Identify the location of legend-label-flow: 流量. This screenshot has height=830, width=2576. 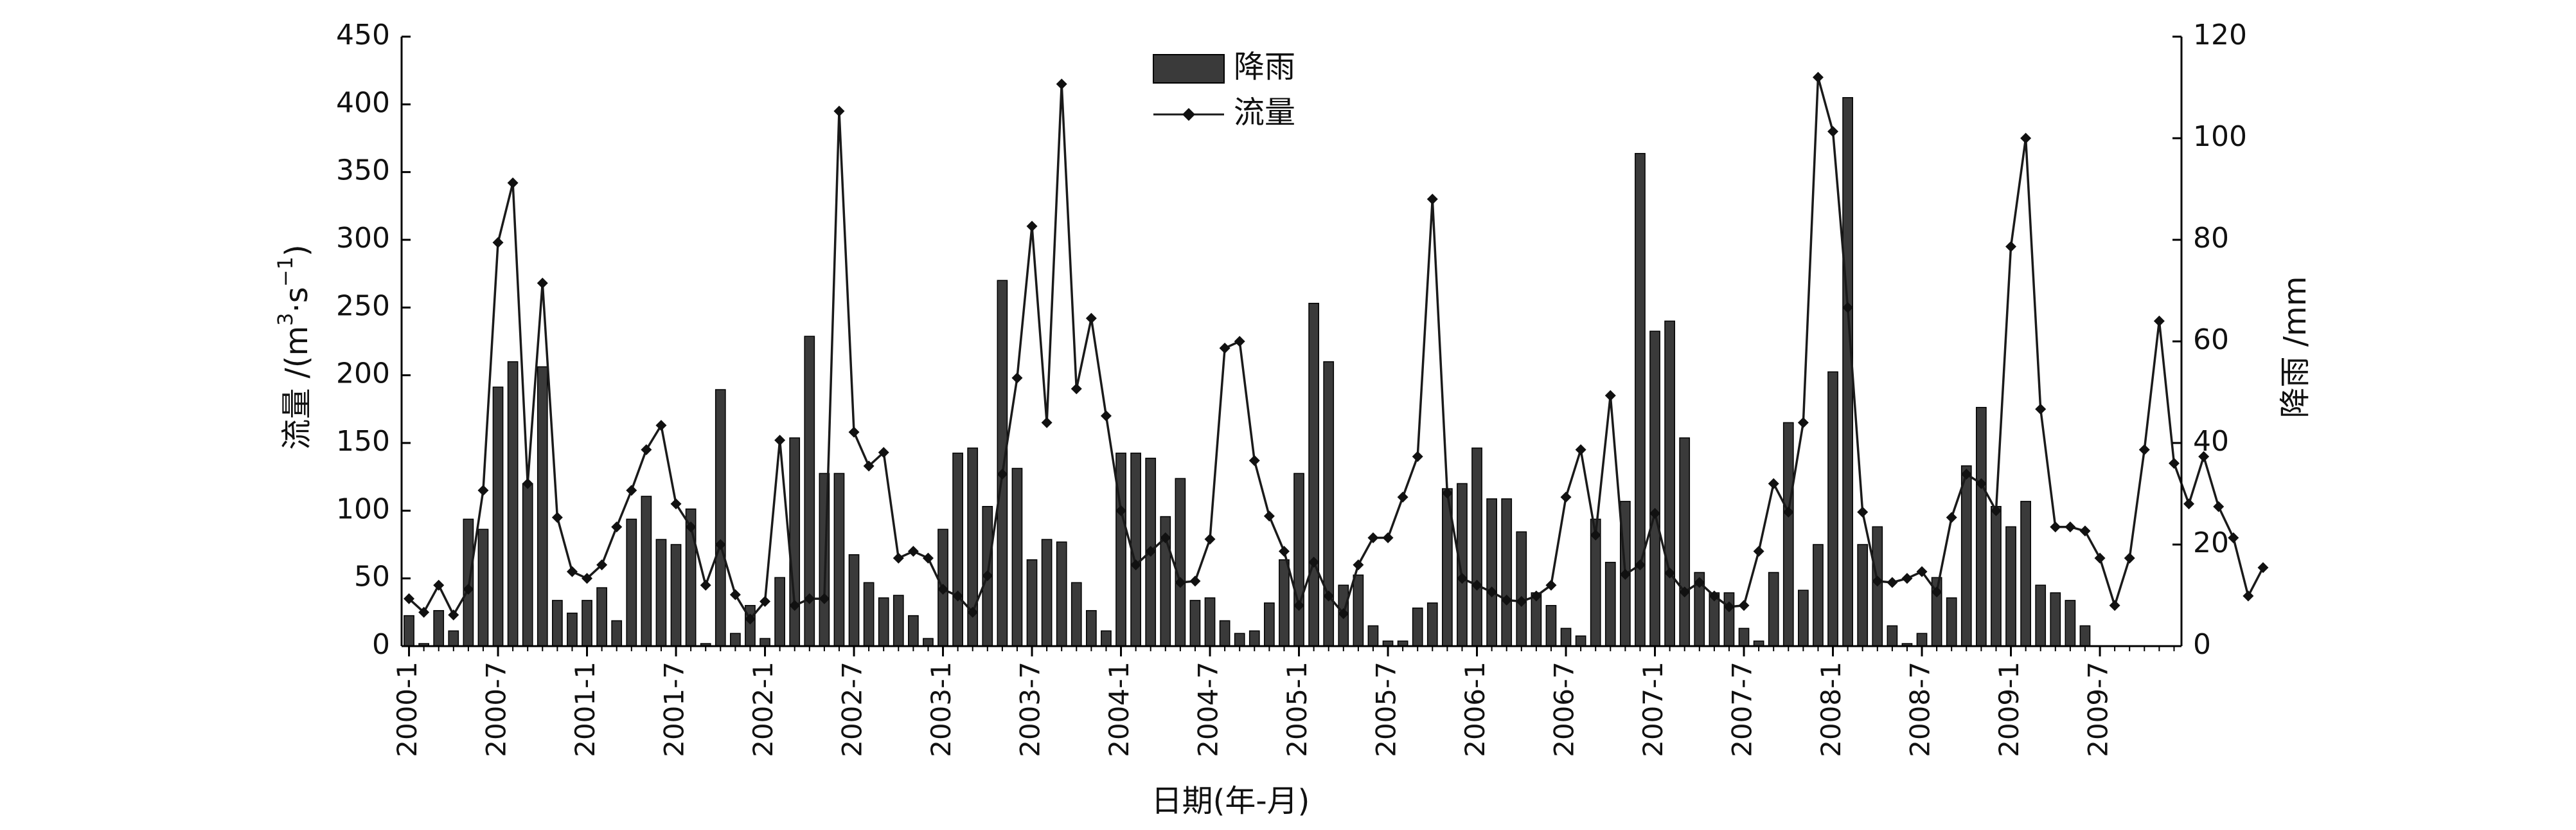
(1265, 113).